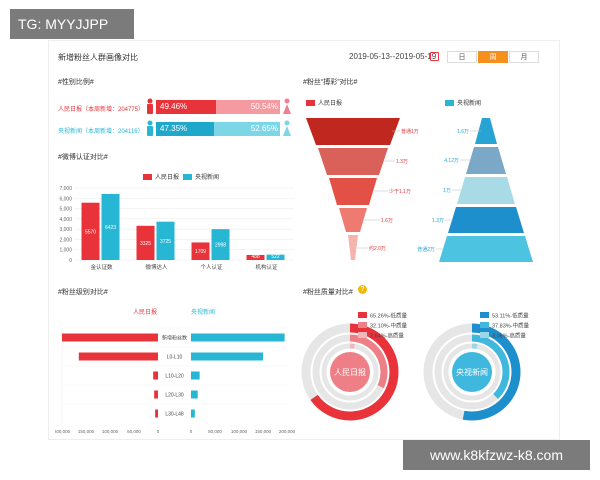 This screenshot has height=480, width=600. Describe the element at coordinates (83, 292) in the screenshot. I see `level-section-title: #粉丝级别对比#` at that location.